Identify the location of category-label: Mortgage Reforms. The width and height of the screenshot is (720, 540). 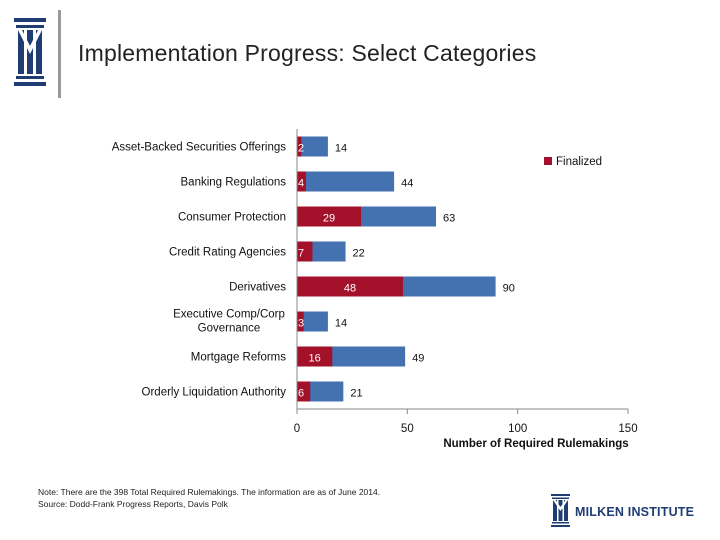
(238, 358).